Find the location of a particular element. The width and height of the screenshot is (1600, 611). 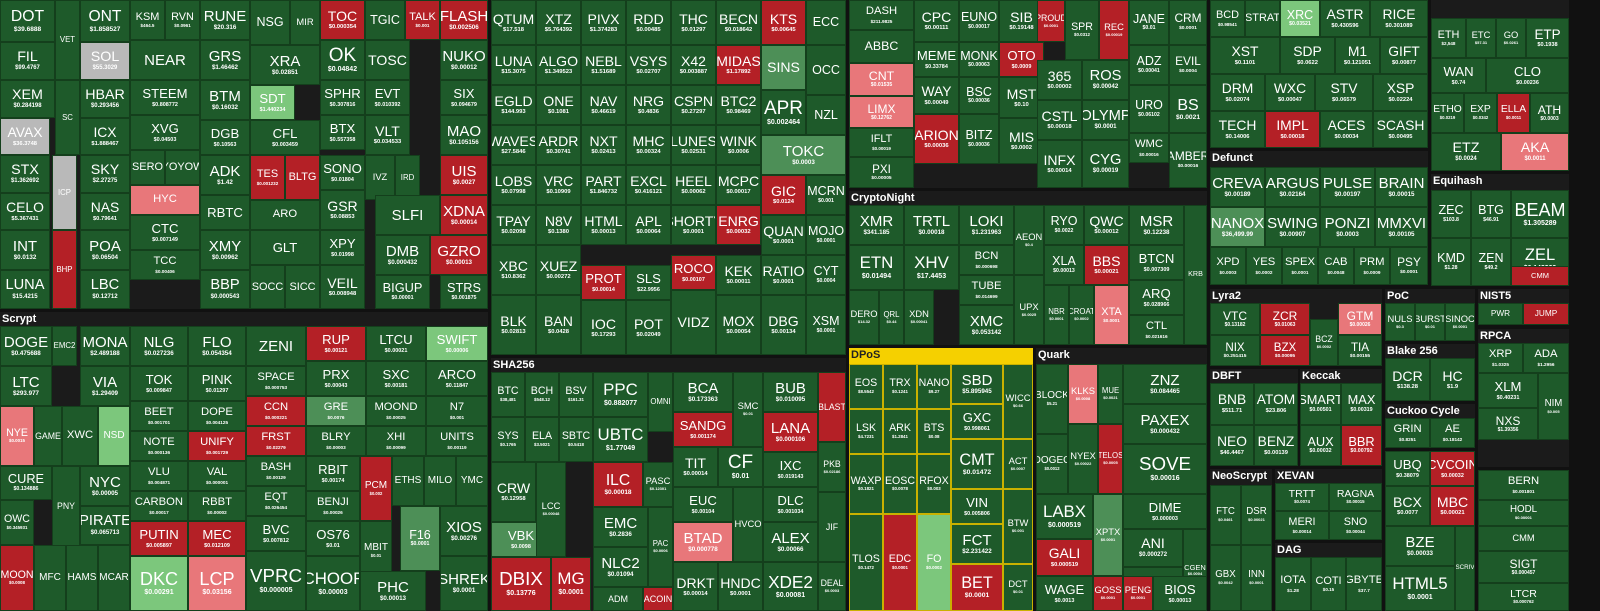

coin-tile-wicc: WICC $0.66 is located at coordinates (1018, 401).